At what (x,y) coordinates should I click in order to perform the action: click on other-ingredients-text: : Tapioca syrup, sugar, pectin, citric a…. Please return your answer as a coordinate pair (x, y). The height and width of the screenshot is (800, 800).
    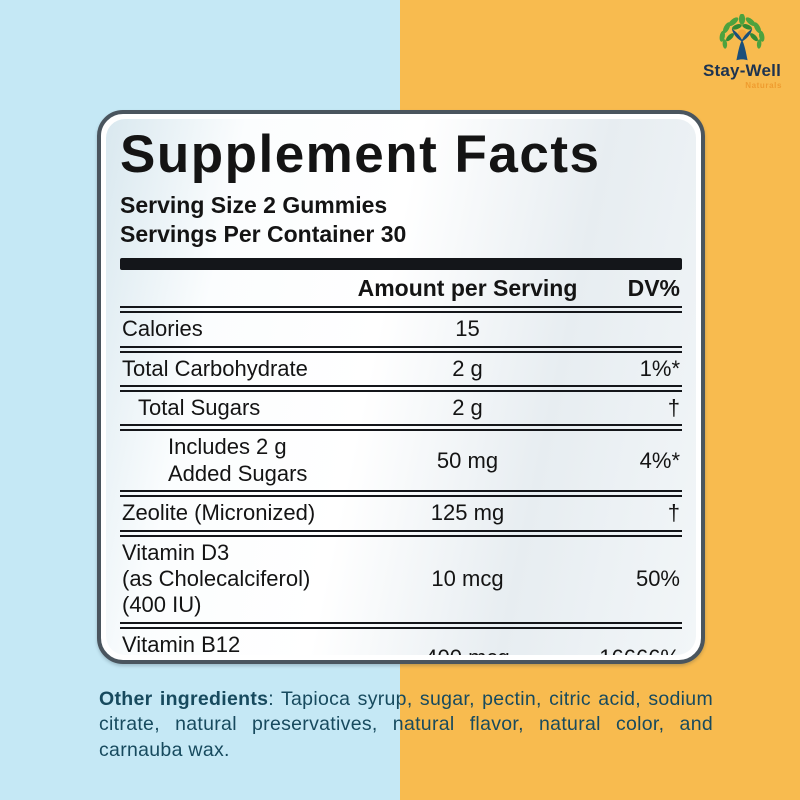
    Looking at the image, I should click on (406, 724).